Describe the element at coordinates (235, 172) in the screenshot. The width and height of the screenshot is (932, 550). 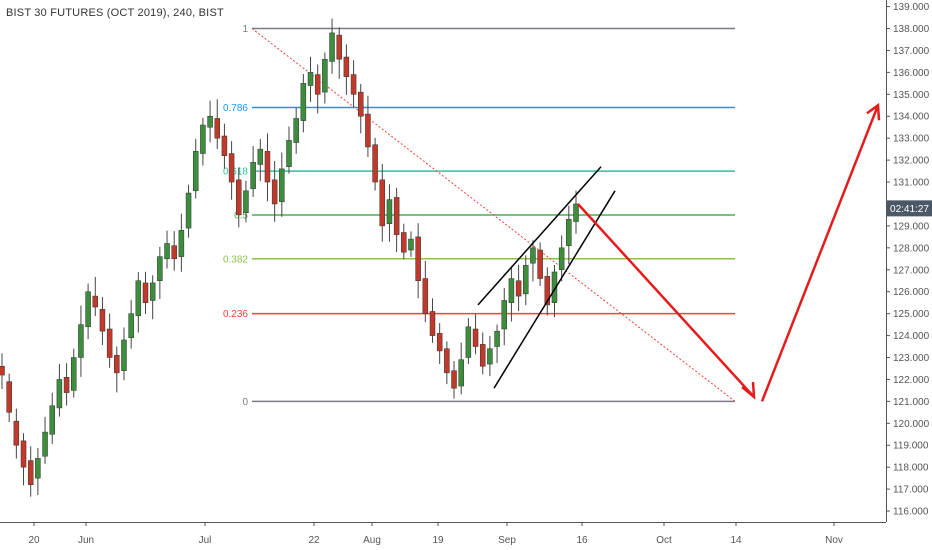
I see `fib-level-label: 0.618` at that location.